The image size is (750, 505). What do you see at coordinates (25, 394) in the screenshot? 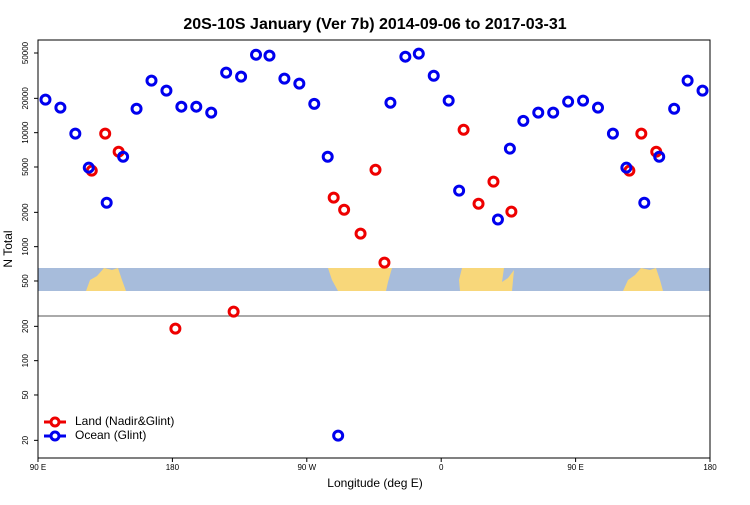
I see `y-tick-label: 50` at bounding box center [25, 394].